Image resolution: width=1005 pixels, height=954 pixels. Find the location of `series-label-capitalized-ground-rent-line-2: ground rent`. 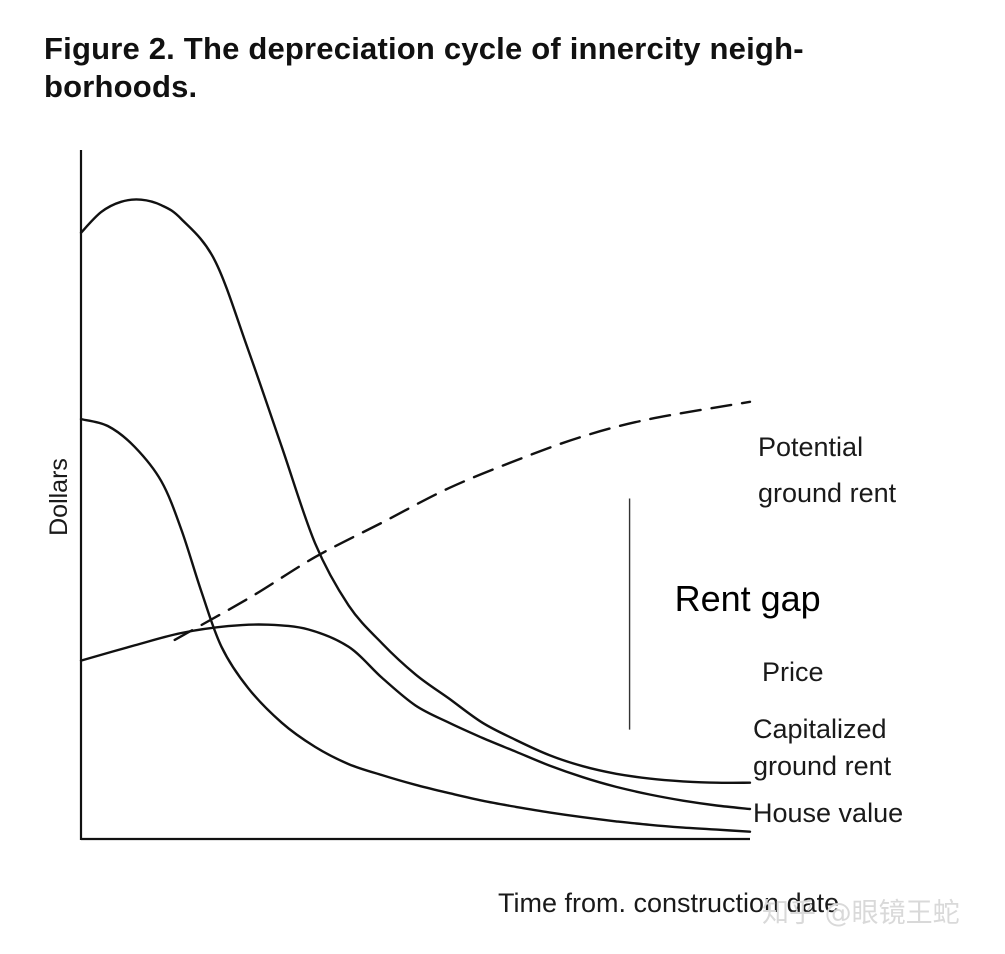

series-label-capitalized-ground-rent-line-2: ground rent is located at coordinates (822, 766).